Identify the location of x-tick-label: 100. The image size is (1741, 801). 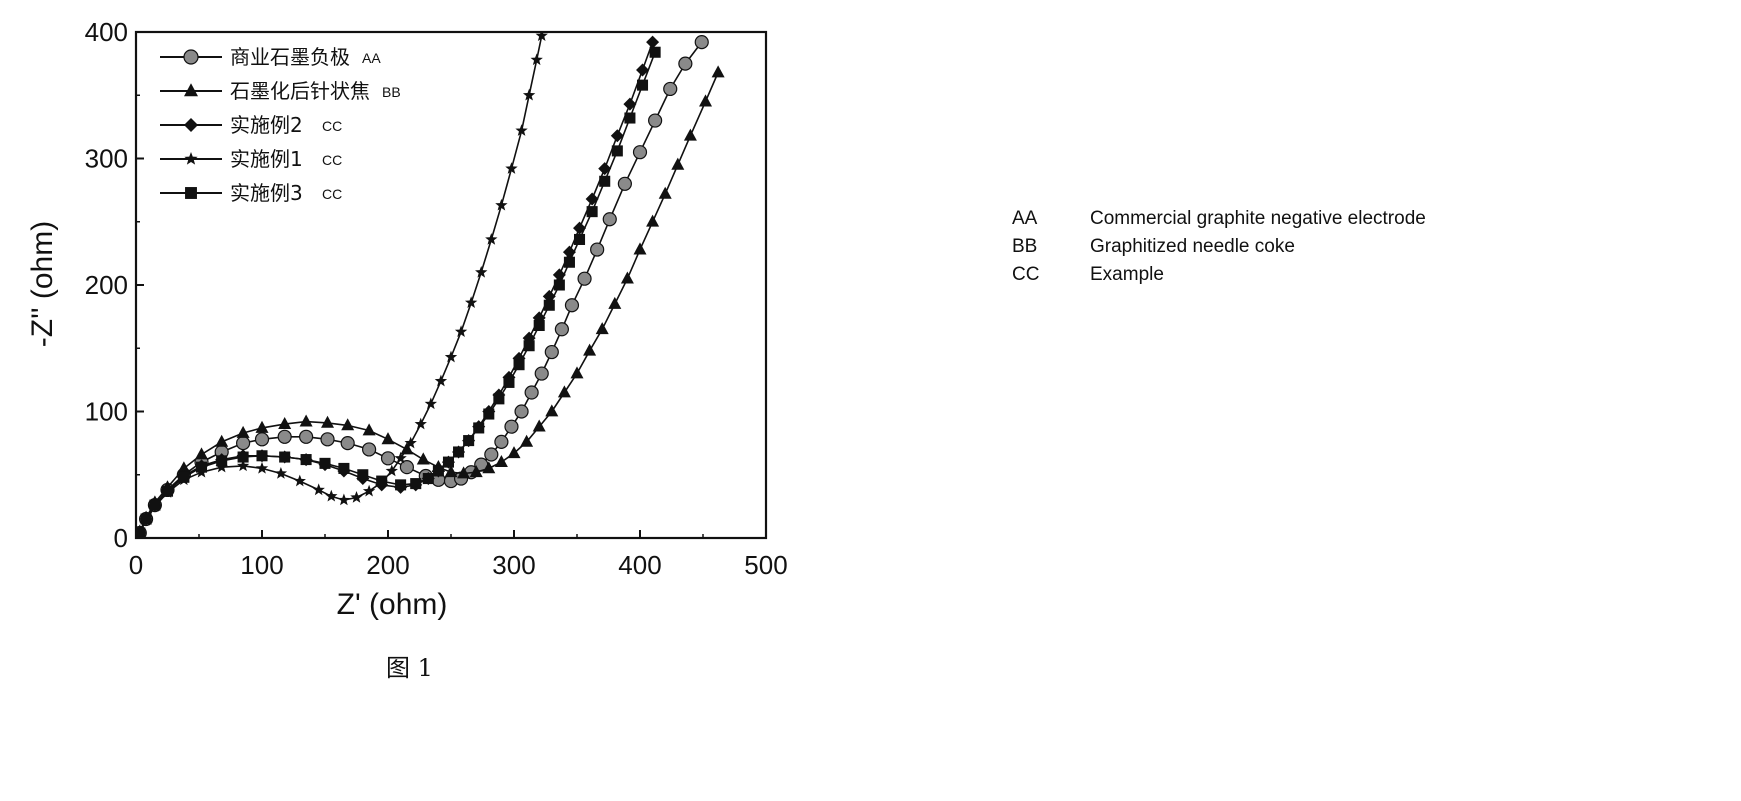
(261, 565).